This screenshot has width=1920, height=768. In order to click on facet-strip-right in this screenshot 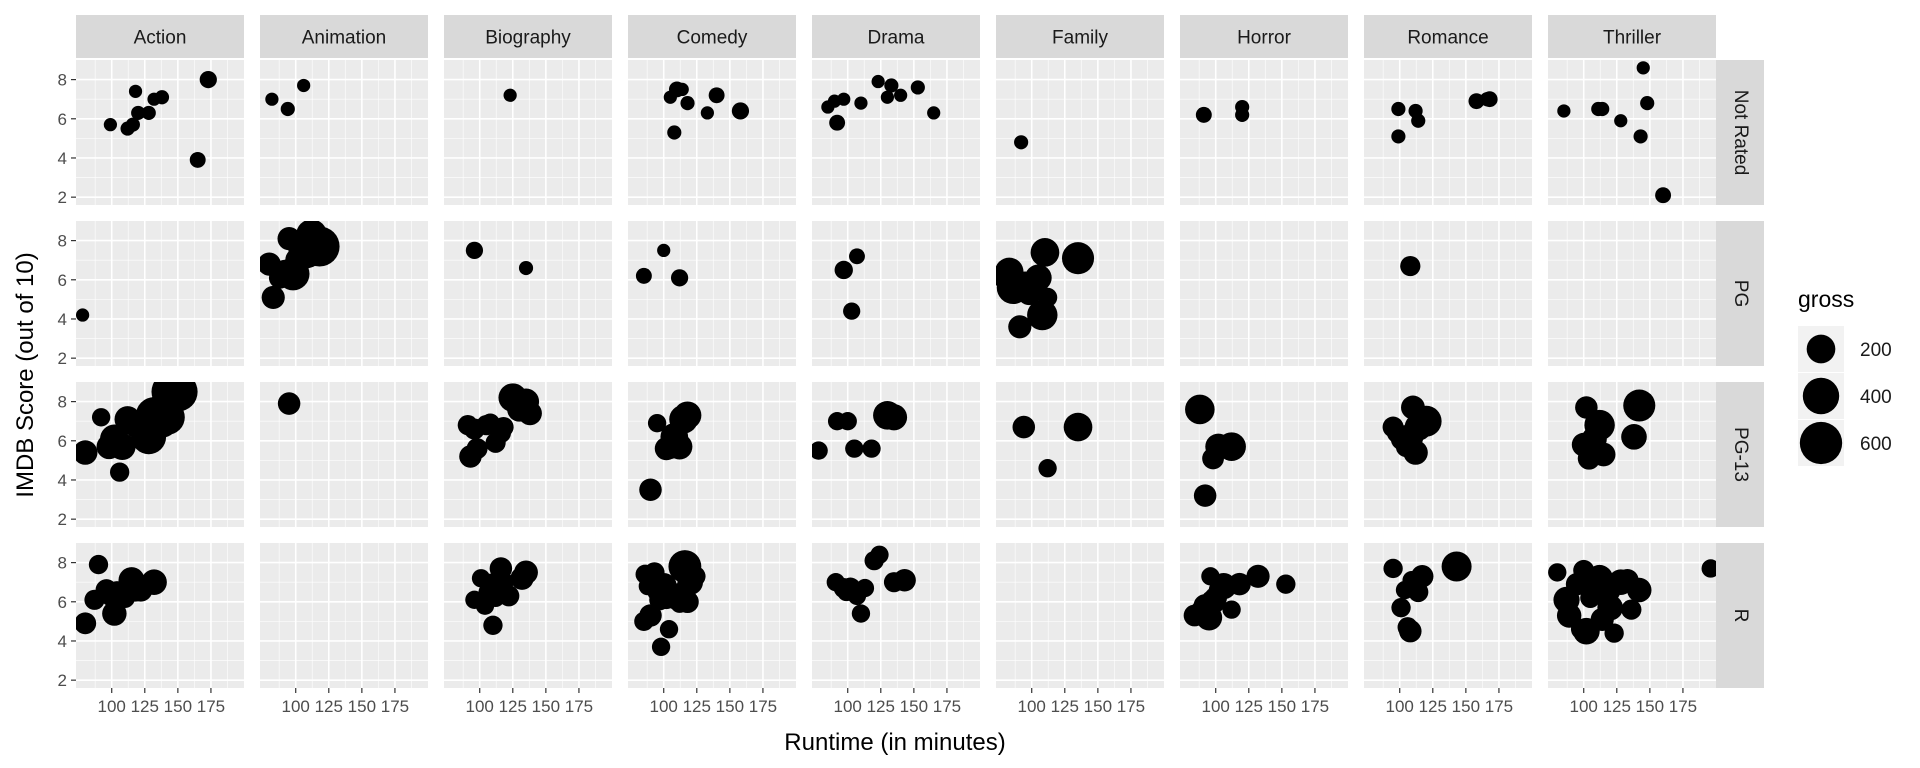, I will do `click(1740, 293)`.